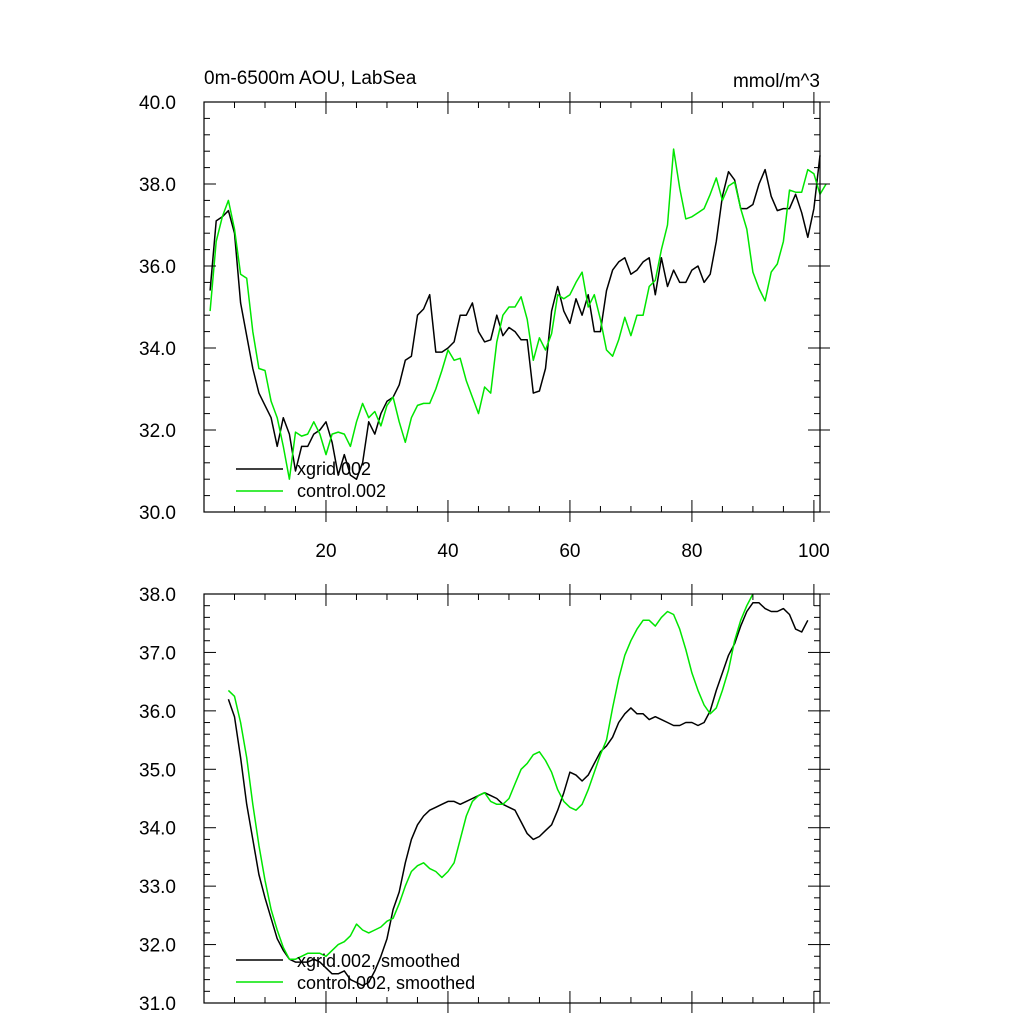  What do you see at coordinates (341, 491) in the screenshot?
I see `legend-label-control: control.002` at bounding box center [341, 491].